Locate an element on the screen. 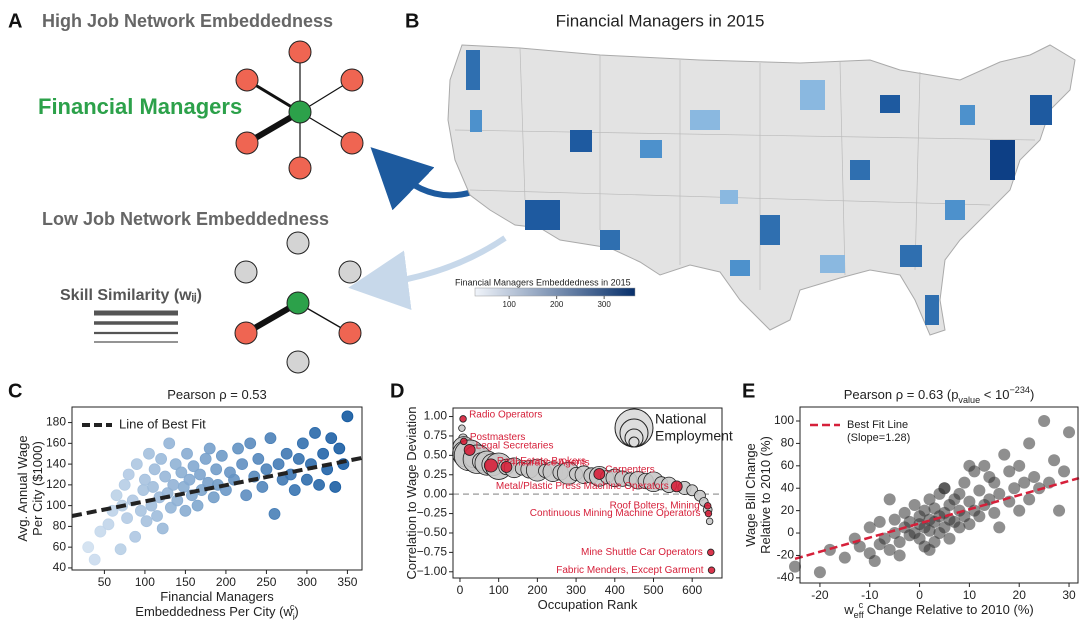 This screenshot has width=1083, height=620. y-tick-label: 100 is located at coordinates (784, 420).